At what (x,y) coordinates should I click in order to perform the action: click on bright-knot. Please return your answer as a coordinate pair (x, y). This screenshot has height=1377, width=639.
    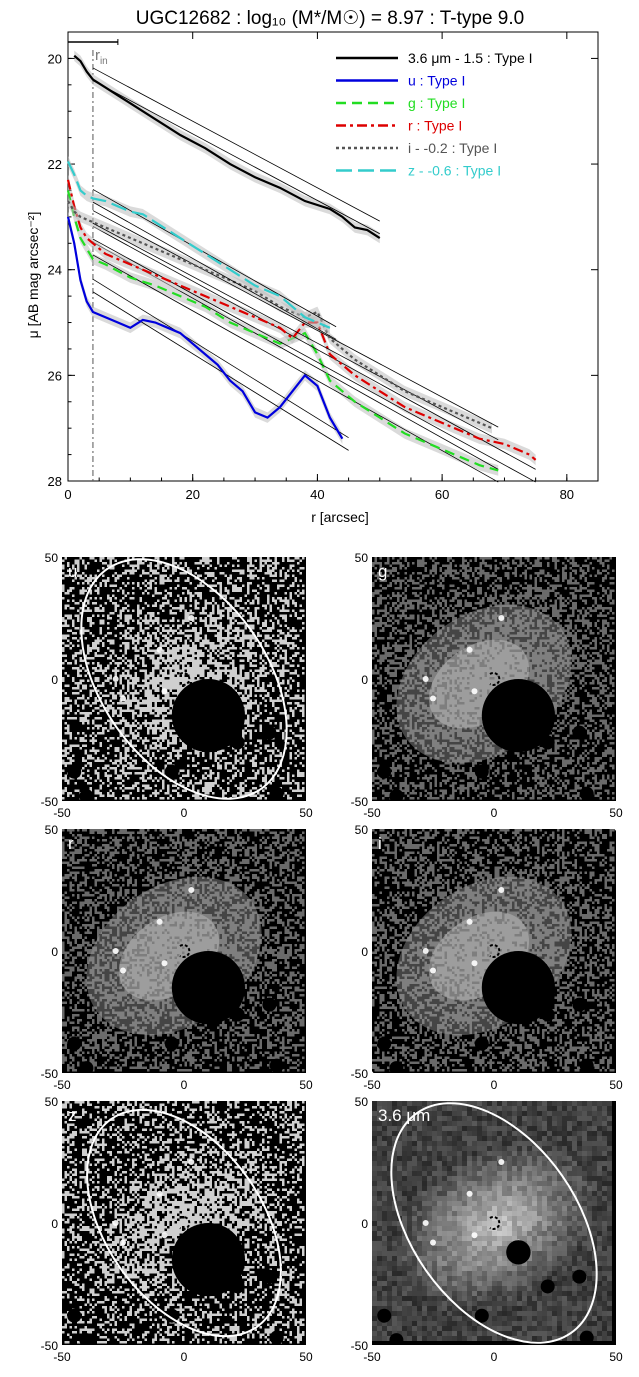
    Looking at the image, I should click on (469, 1193).